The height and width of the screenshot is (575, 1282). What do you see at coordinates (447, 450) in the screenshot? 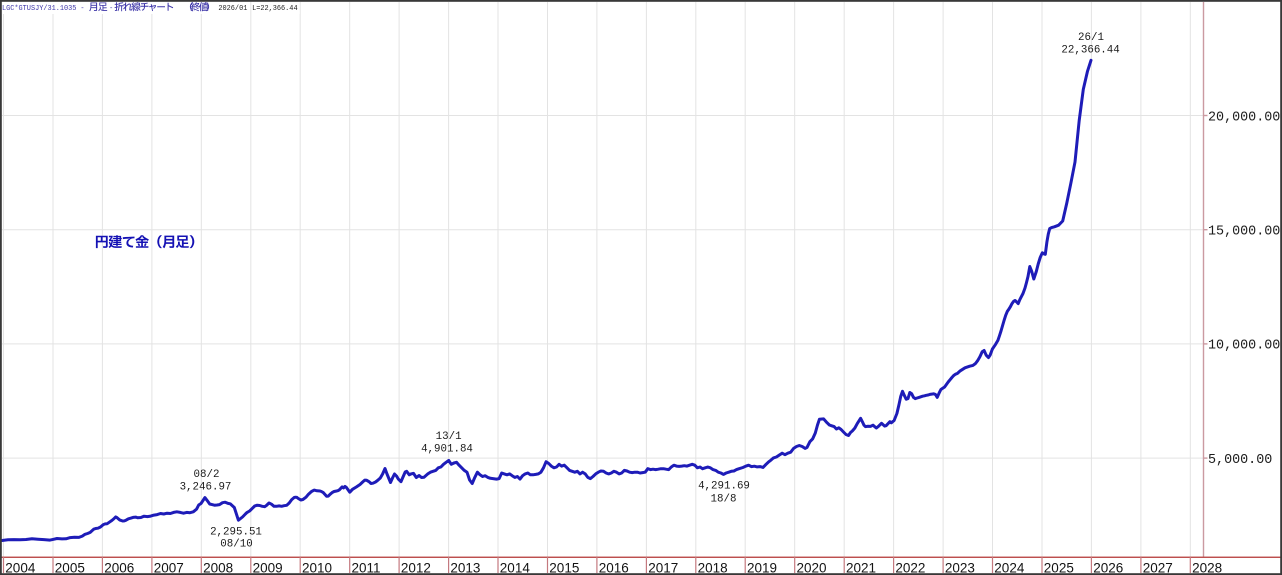
I see `svg-text: 4,901.84` at bounding box center [447, 450].